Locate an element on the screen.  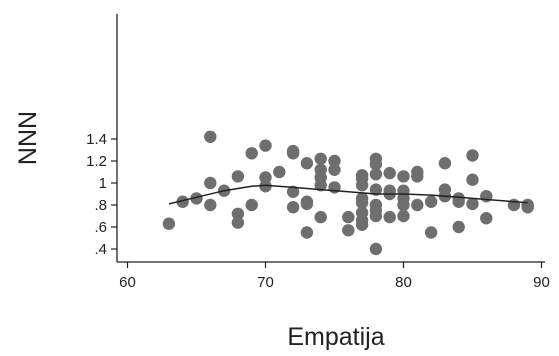
y-tick-label: .8 is located at coordinates (100, 205).